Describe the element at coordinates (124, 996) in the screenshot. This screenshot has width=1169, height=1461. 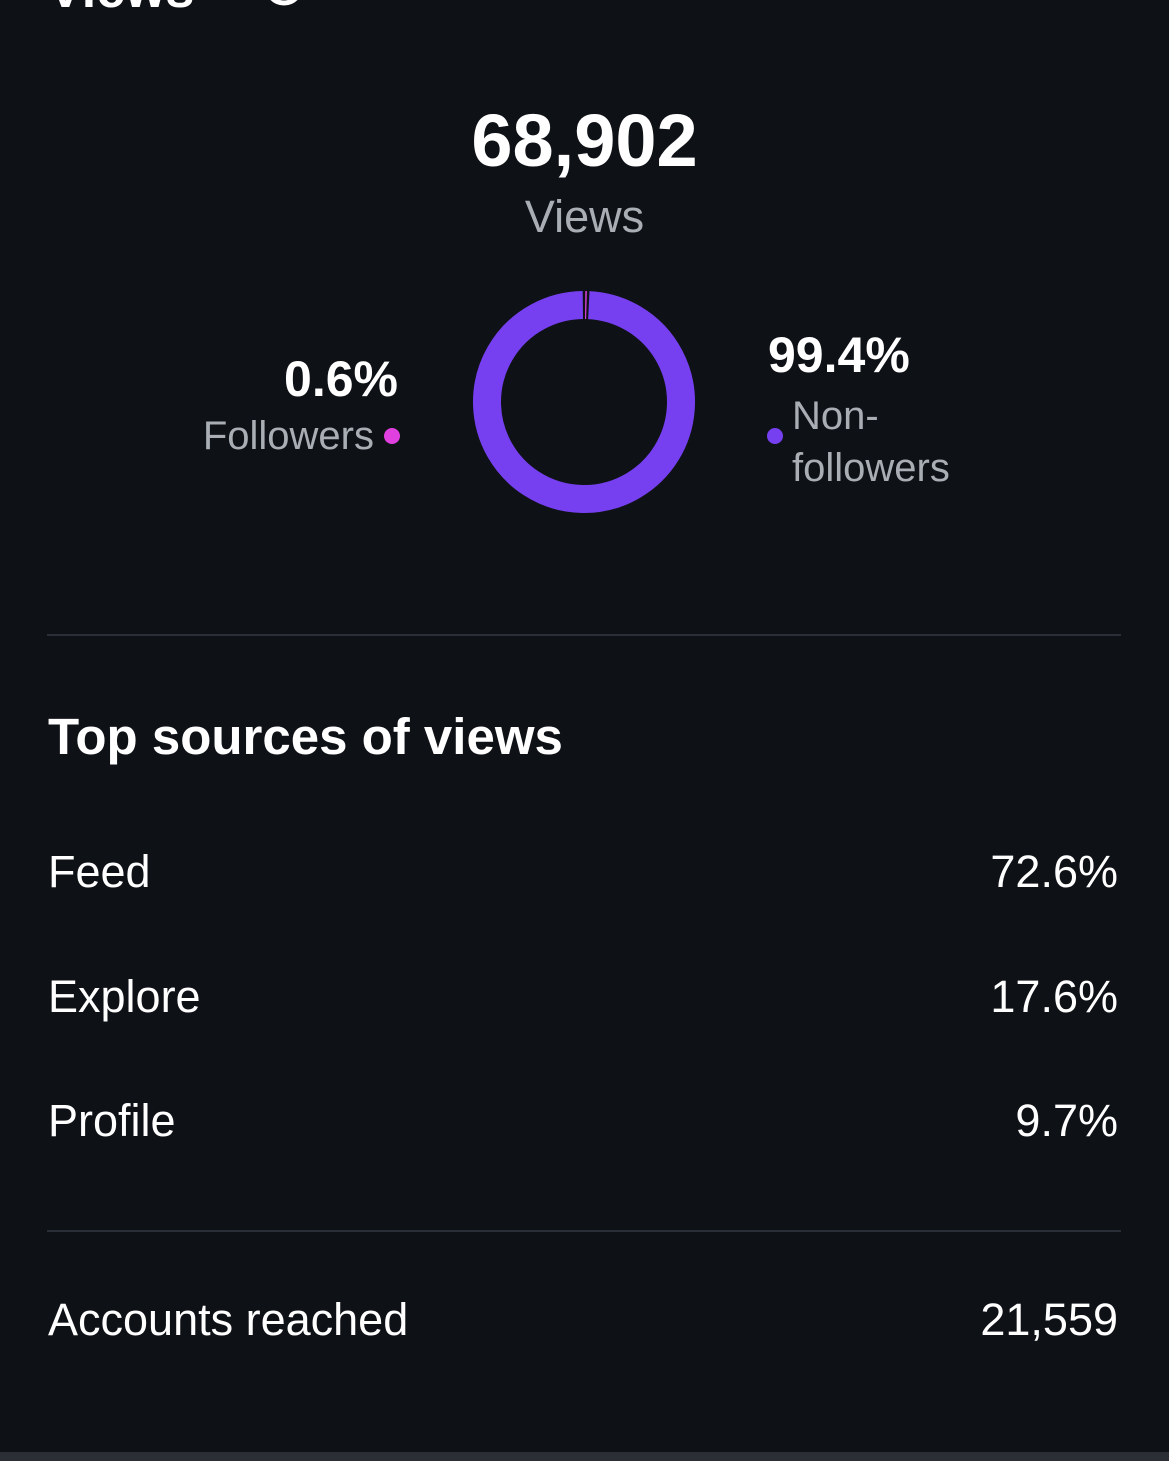
I see `source-name: Explore` at that location.